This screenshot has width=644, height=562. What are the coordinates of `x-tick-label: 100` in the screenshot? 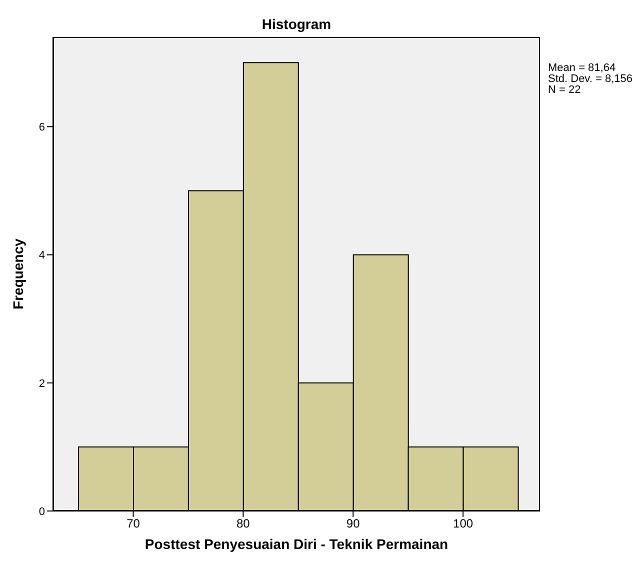 It's located at (463, 523).